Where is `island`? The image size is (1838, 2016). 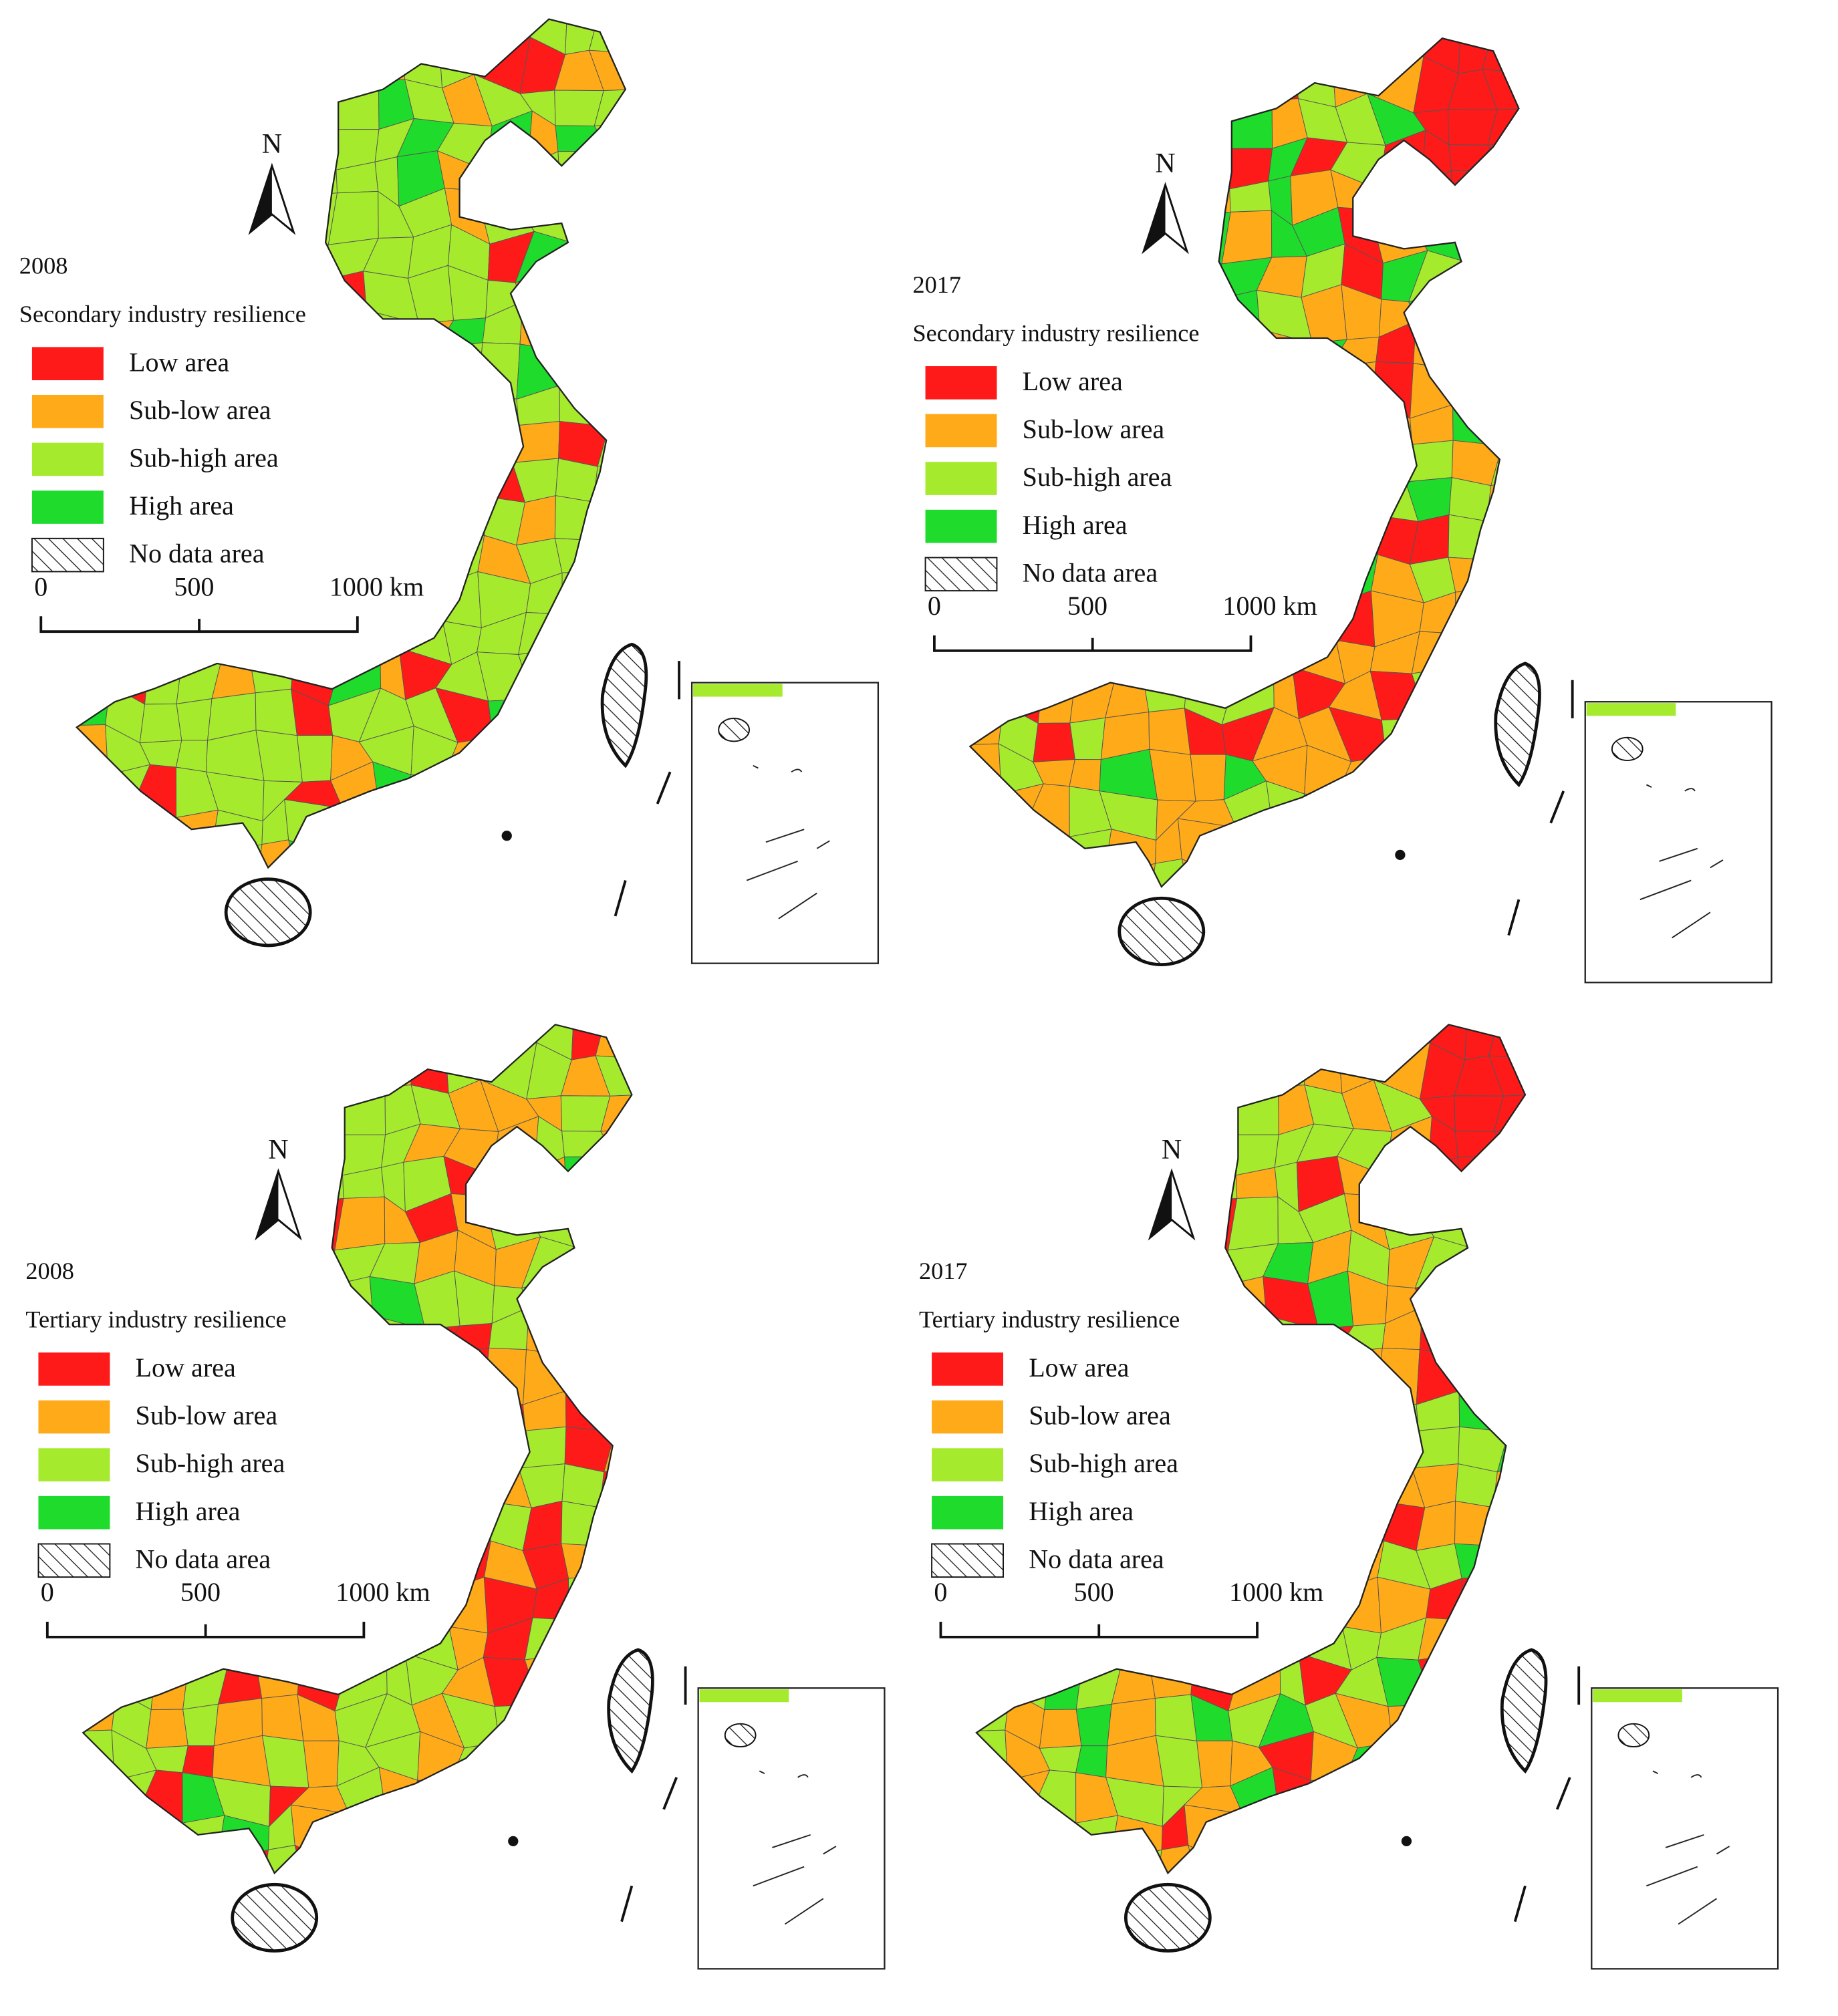 island is located at coordinates (514, 1841).